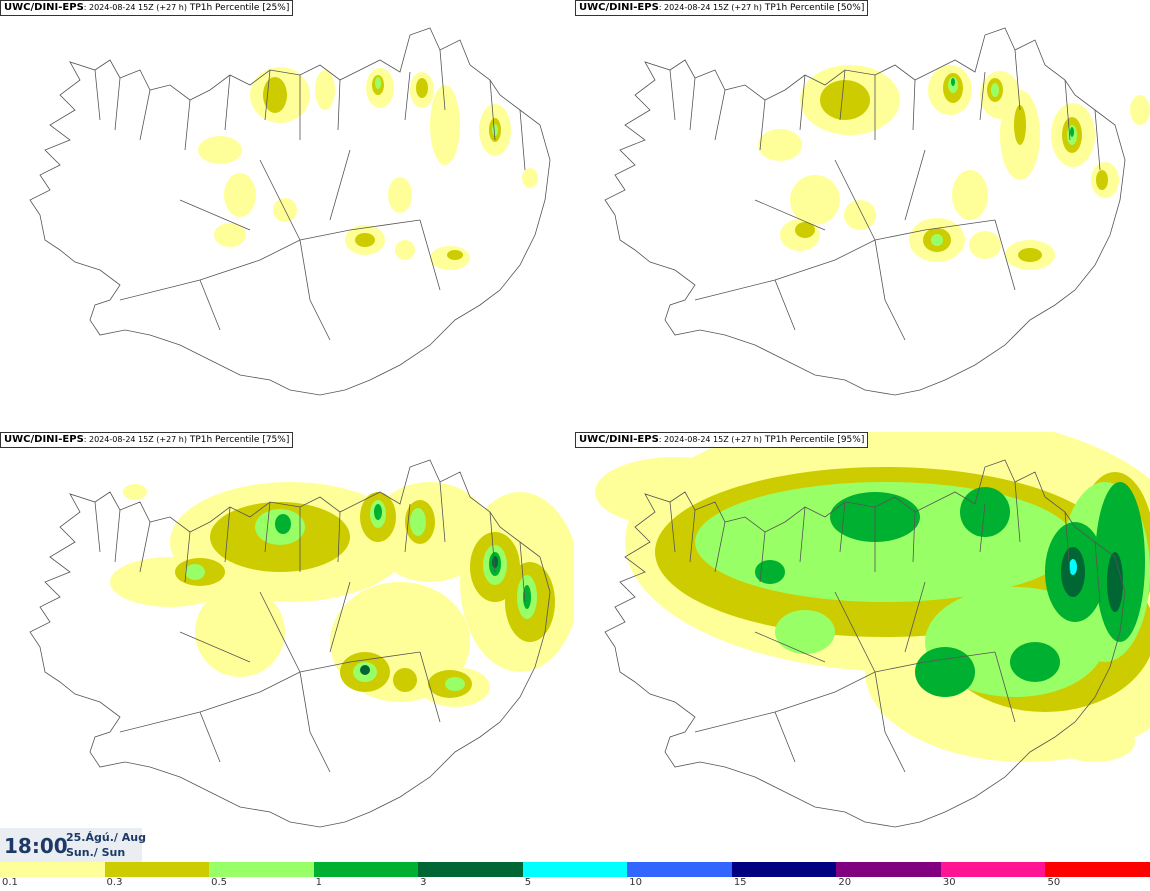 The image size is (1150, 891). I want to click on legend-tick-label: 30, so click(949, 882).